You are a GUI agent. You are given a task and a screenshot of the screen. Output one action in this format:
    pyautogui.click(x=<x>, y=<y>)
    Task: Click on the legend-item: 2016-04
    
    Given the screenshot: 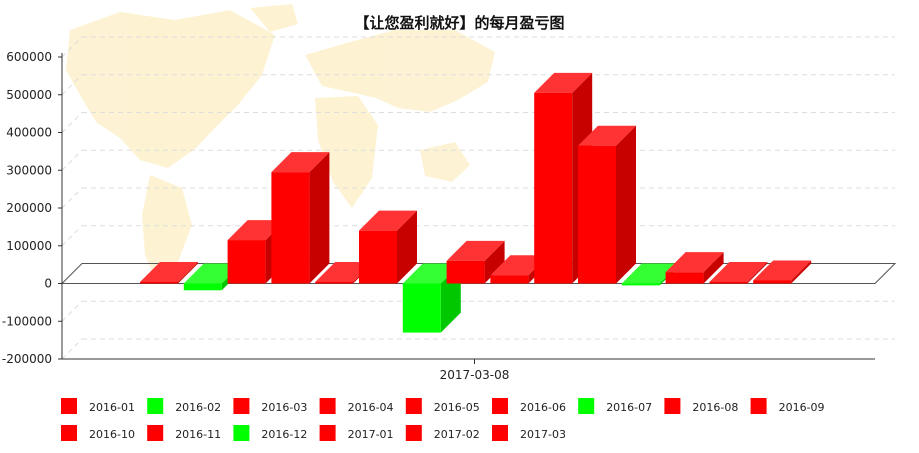 What is the action you would take?
    pyautogui.click(x=356, y=406)
    